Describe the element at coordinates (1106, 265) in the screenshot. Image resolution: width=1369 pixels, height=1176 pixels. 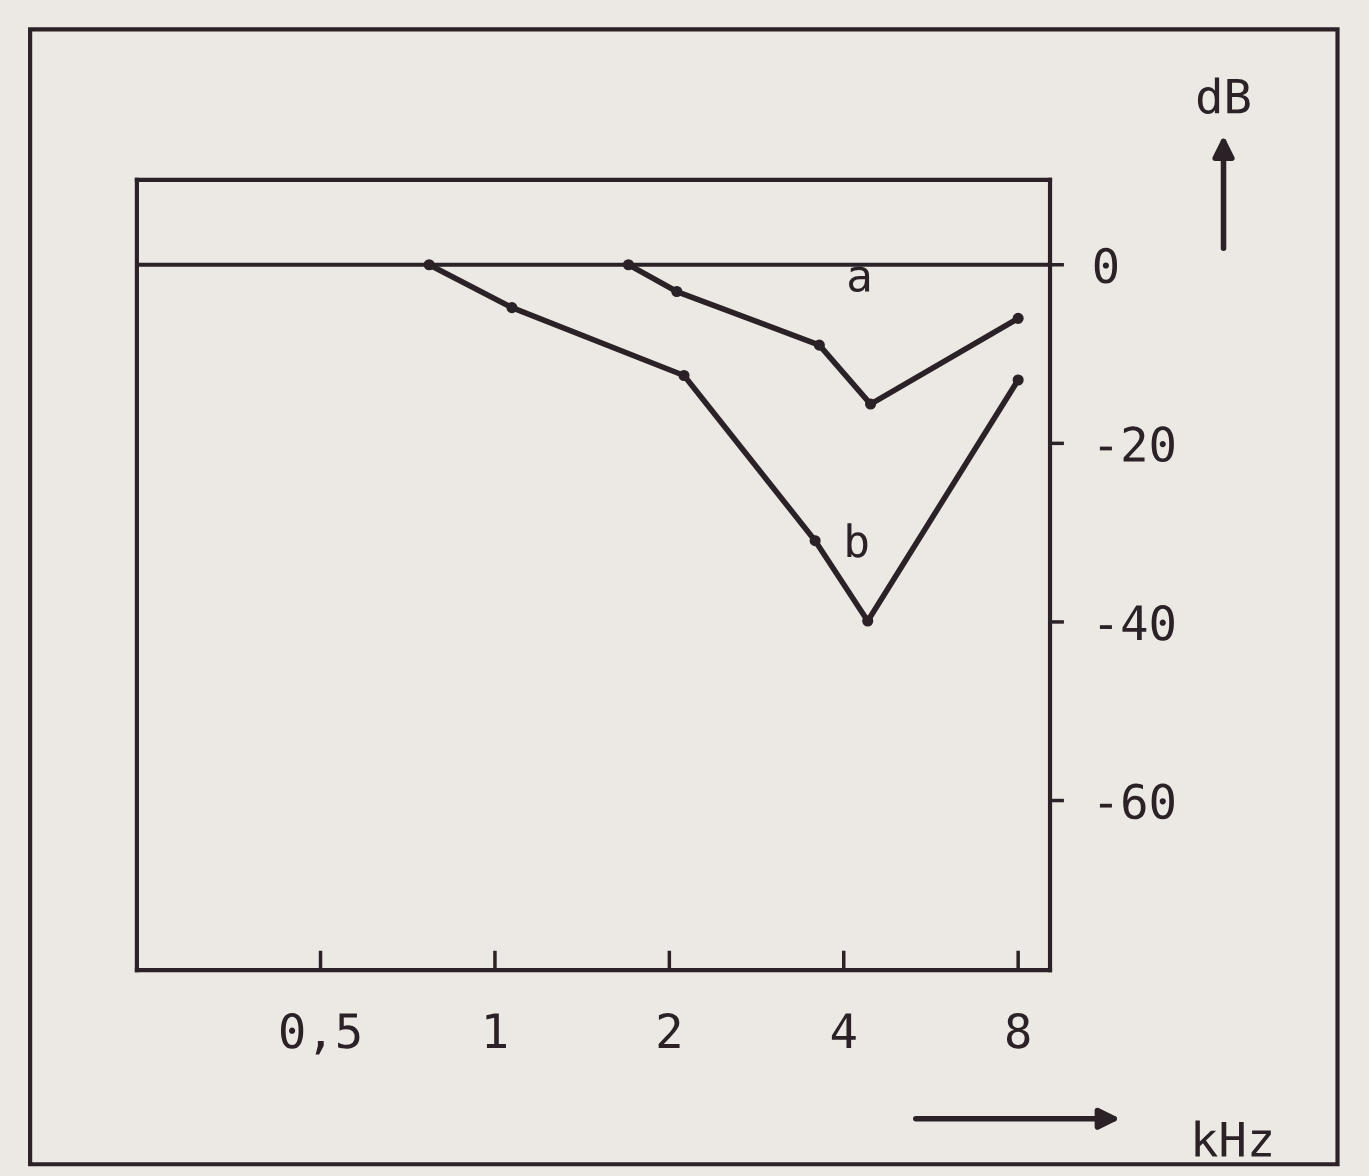
I see `y-tick-label: 0` at that location.